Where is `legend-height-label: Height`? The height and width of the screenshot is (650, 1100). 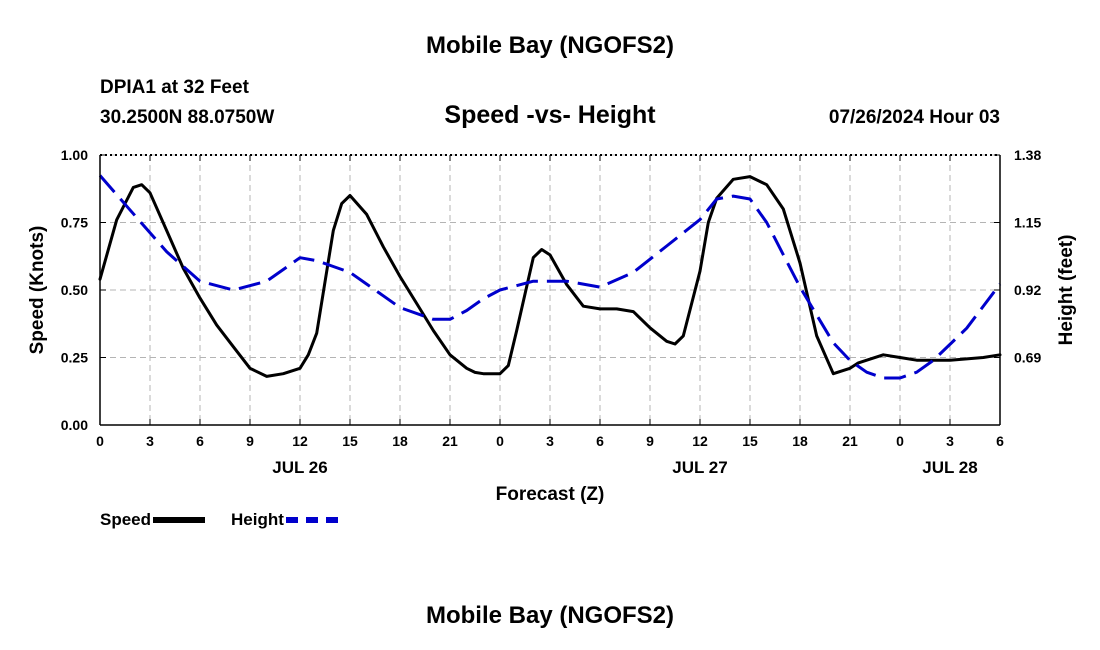
legend-height-label: Height is located at coordinates (257, 519).